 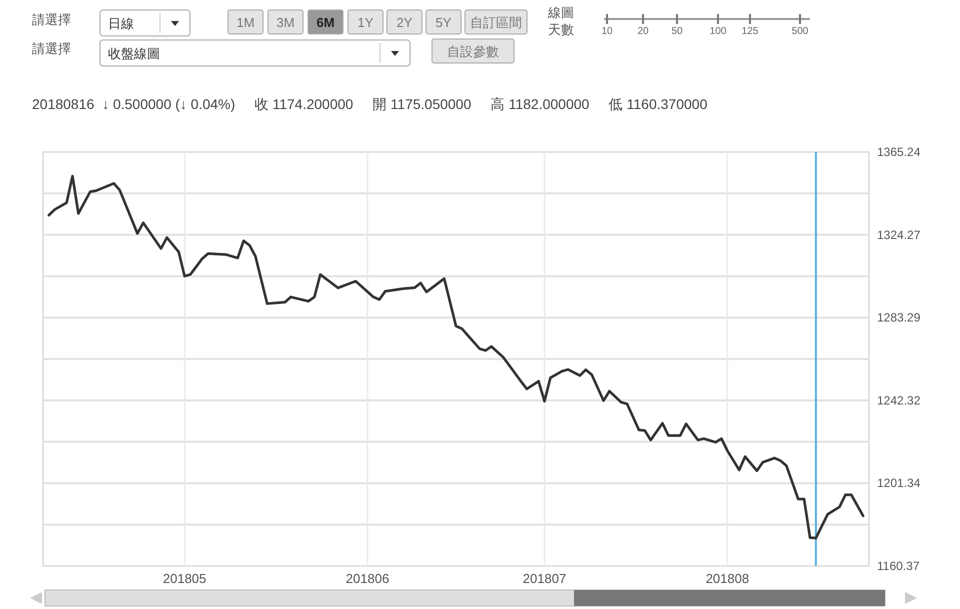 I want to click on text: 自設參數, so click(x=473, y=51).